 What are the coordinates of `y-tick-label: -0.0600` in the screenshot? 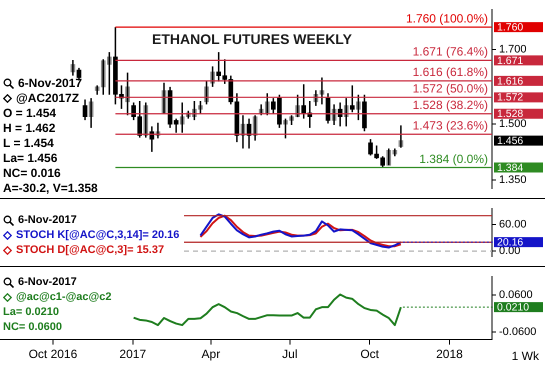 It's located at (517, 332).